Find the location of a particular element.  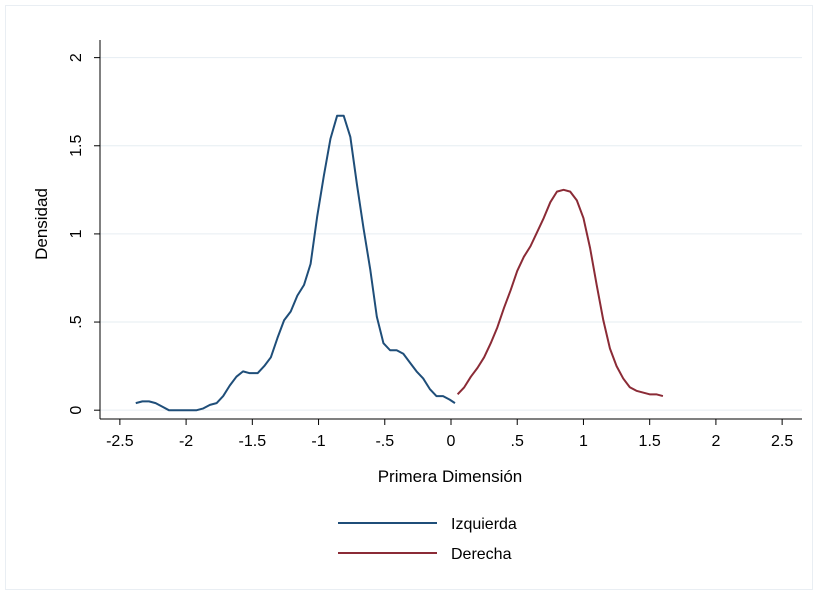

x-axis-title: Primera Dimensión is located at coordinates (450, 476).